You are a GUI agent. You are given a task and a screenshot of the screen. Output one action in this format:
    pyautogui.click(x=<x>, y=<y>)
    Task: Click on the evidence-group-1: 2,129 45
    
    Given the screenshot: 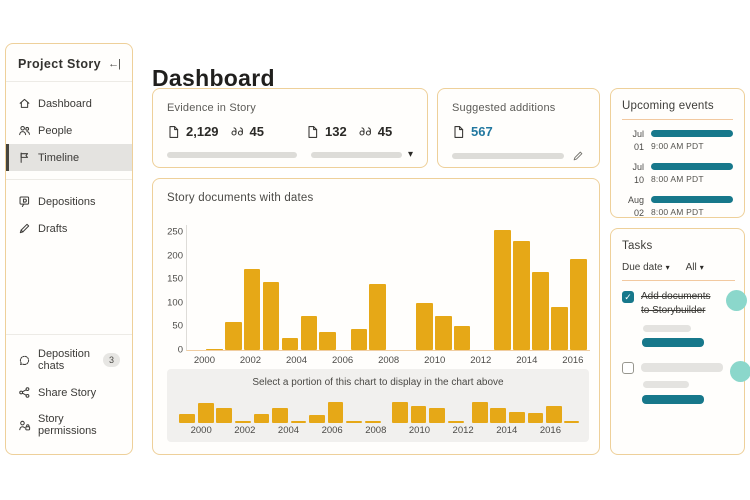 What is the action you would take?
    pyautogui.click(x=215, y=131)
    